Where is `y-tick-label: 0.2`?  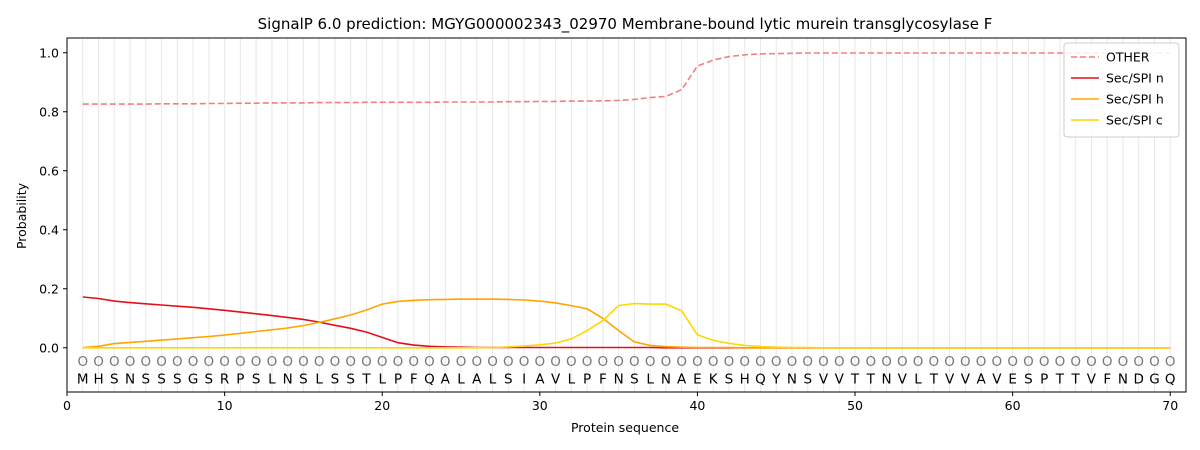
y-tick-label: 0.2 is located at coordinates (49, 288).